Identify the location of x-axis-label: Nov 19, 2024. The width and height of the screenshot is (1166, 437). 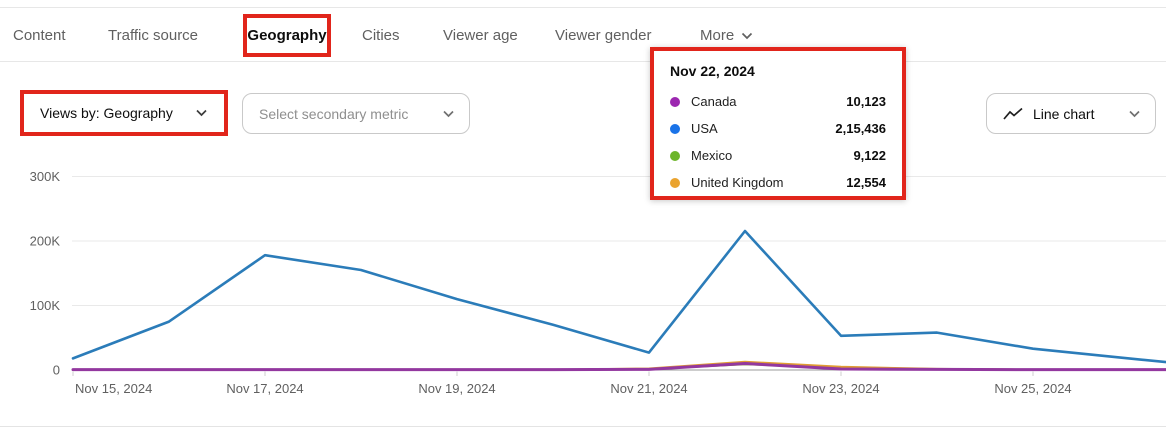
(456, 388).